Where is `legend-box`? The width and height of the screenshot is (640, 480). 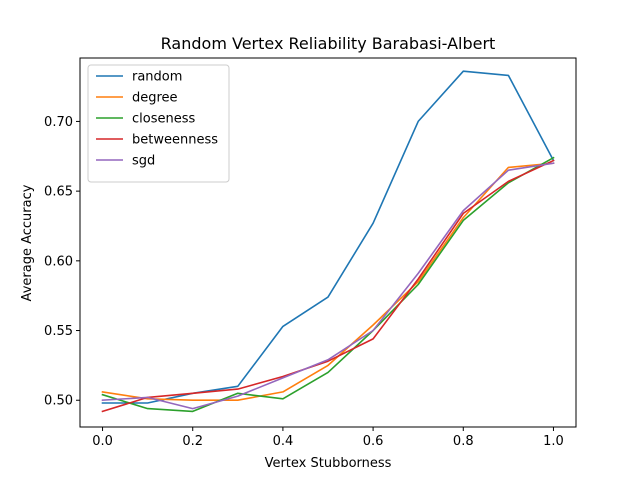 legend-box is located at coordinates (158, 123).